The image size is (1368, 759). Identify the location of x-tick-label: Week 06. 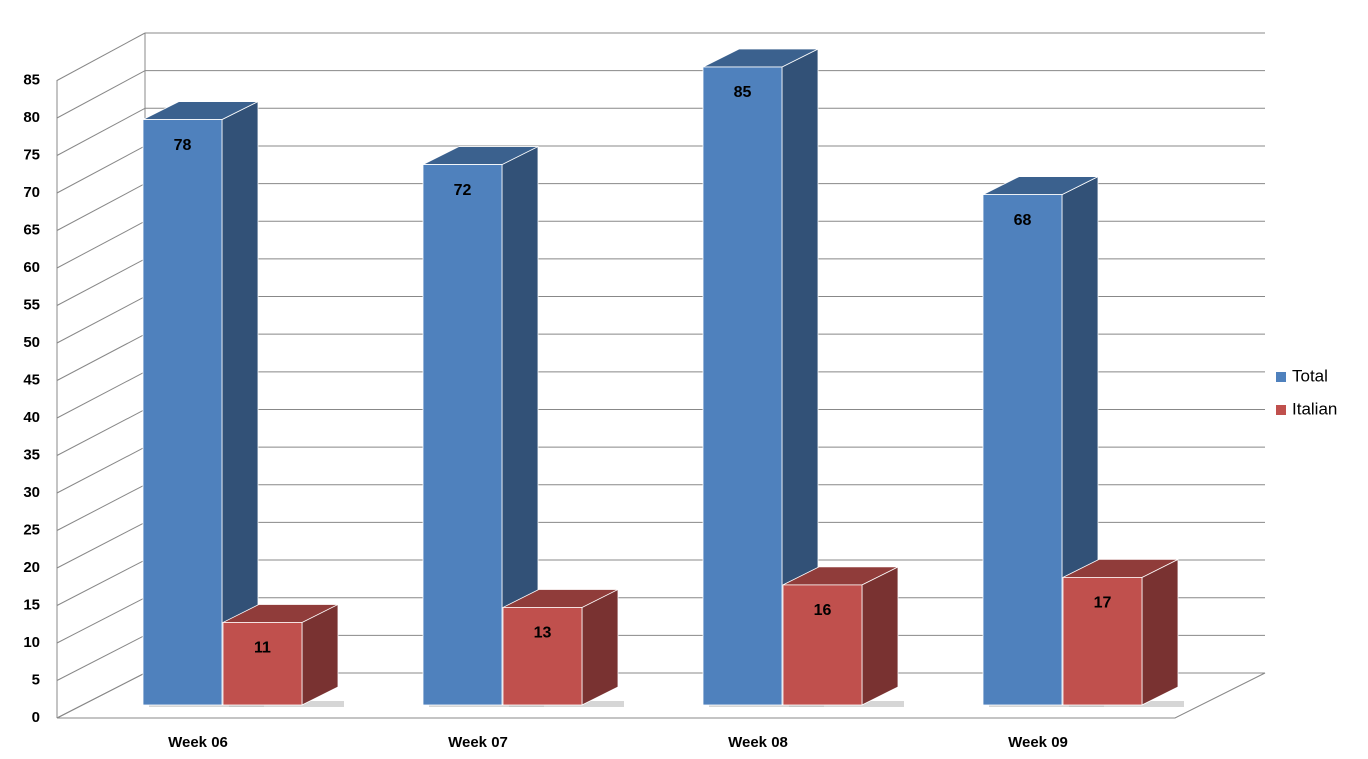
(198, 742).